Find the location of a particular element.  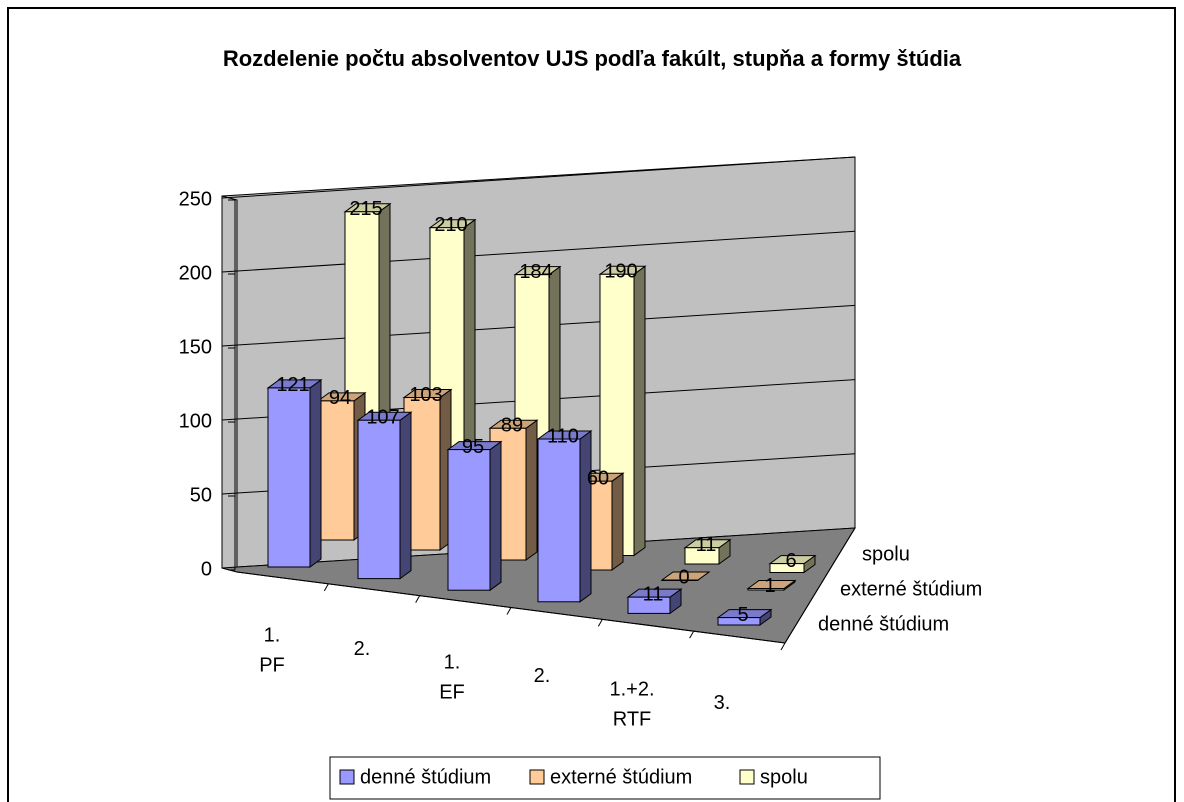

y-tick-label: 150 is located at coordinates (195, 347).